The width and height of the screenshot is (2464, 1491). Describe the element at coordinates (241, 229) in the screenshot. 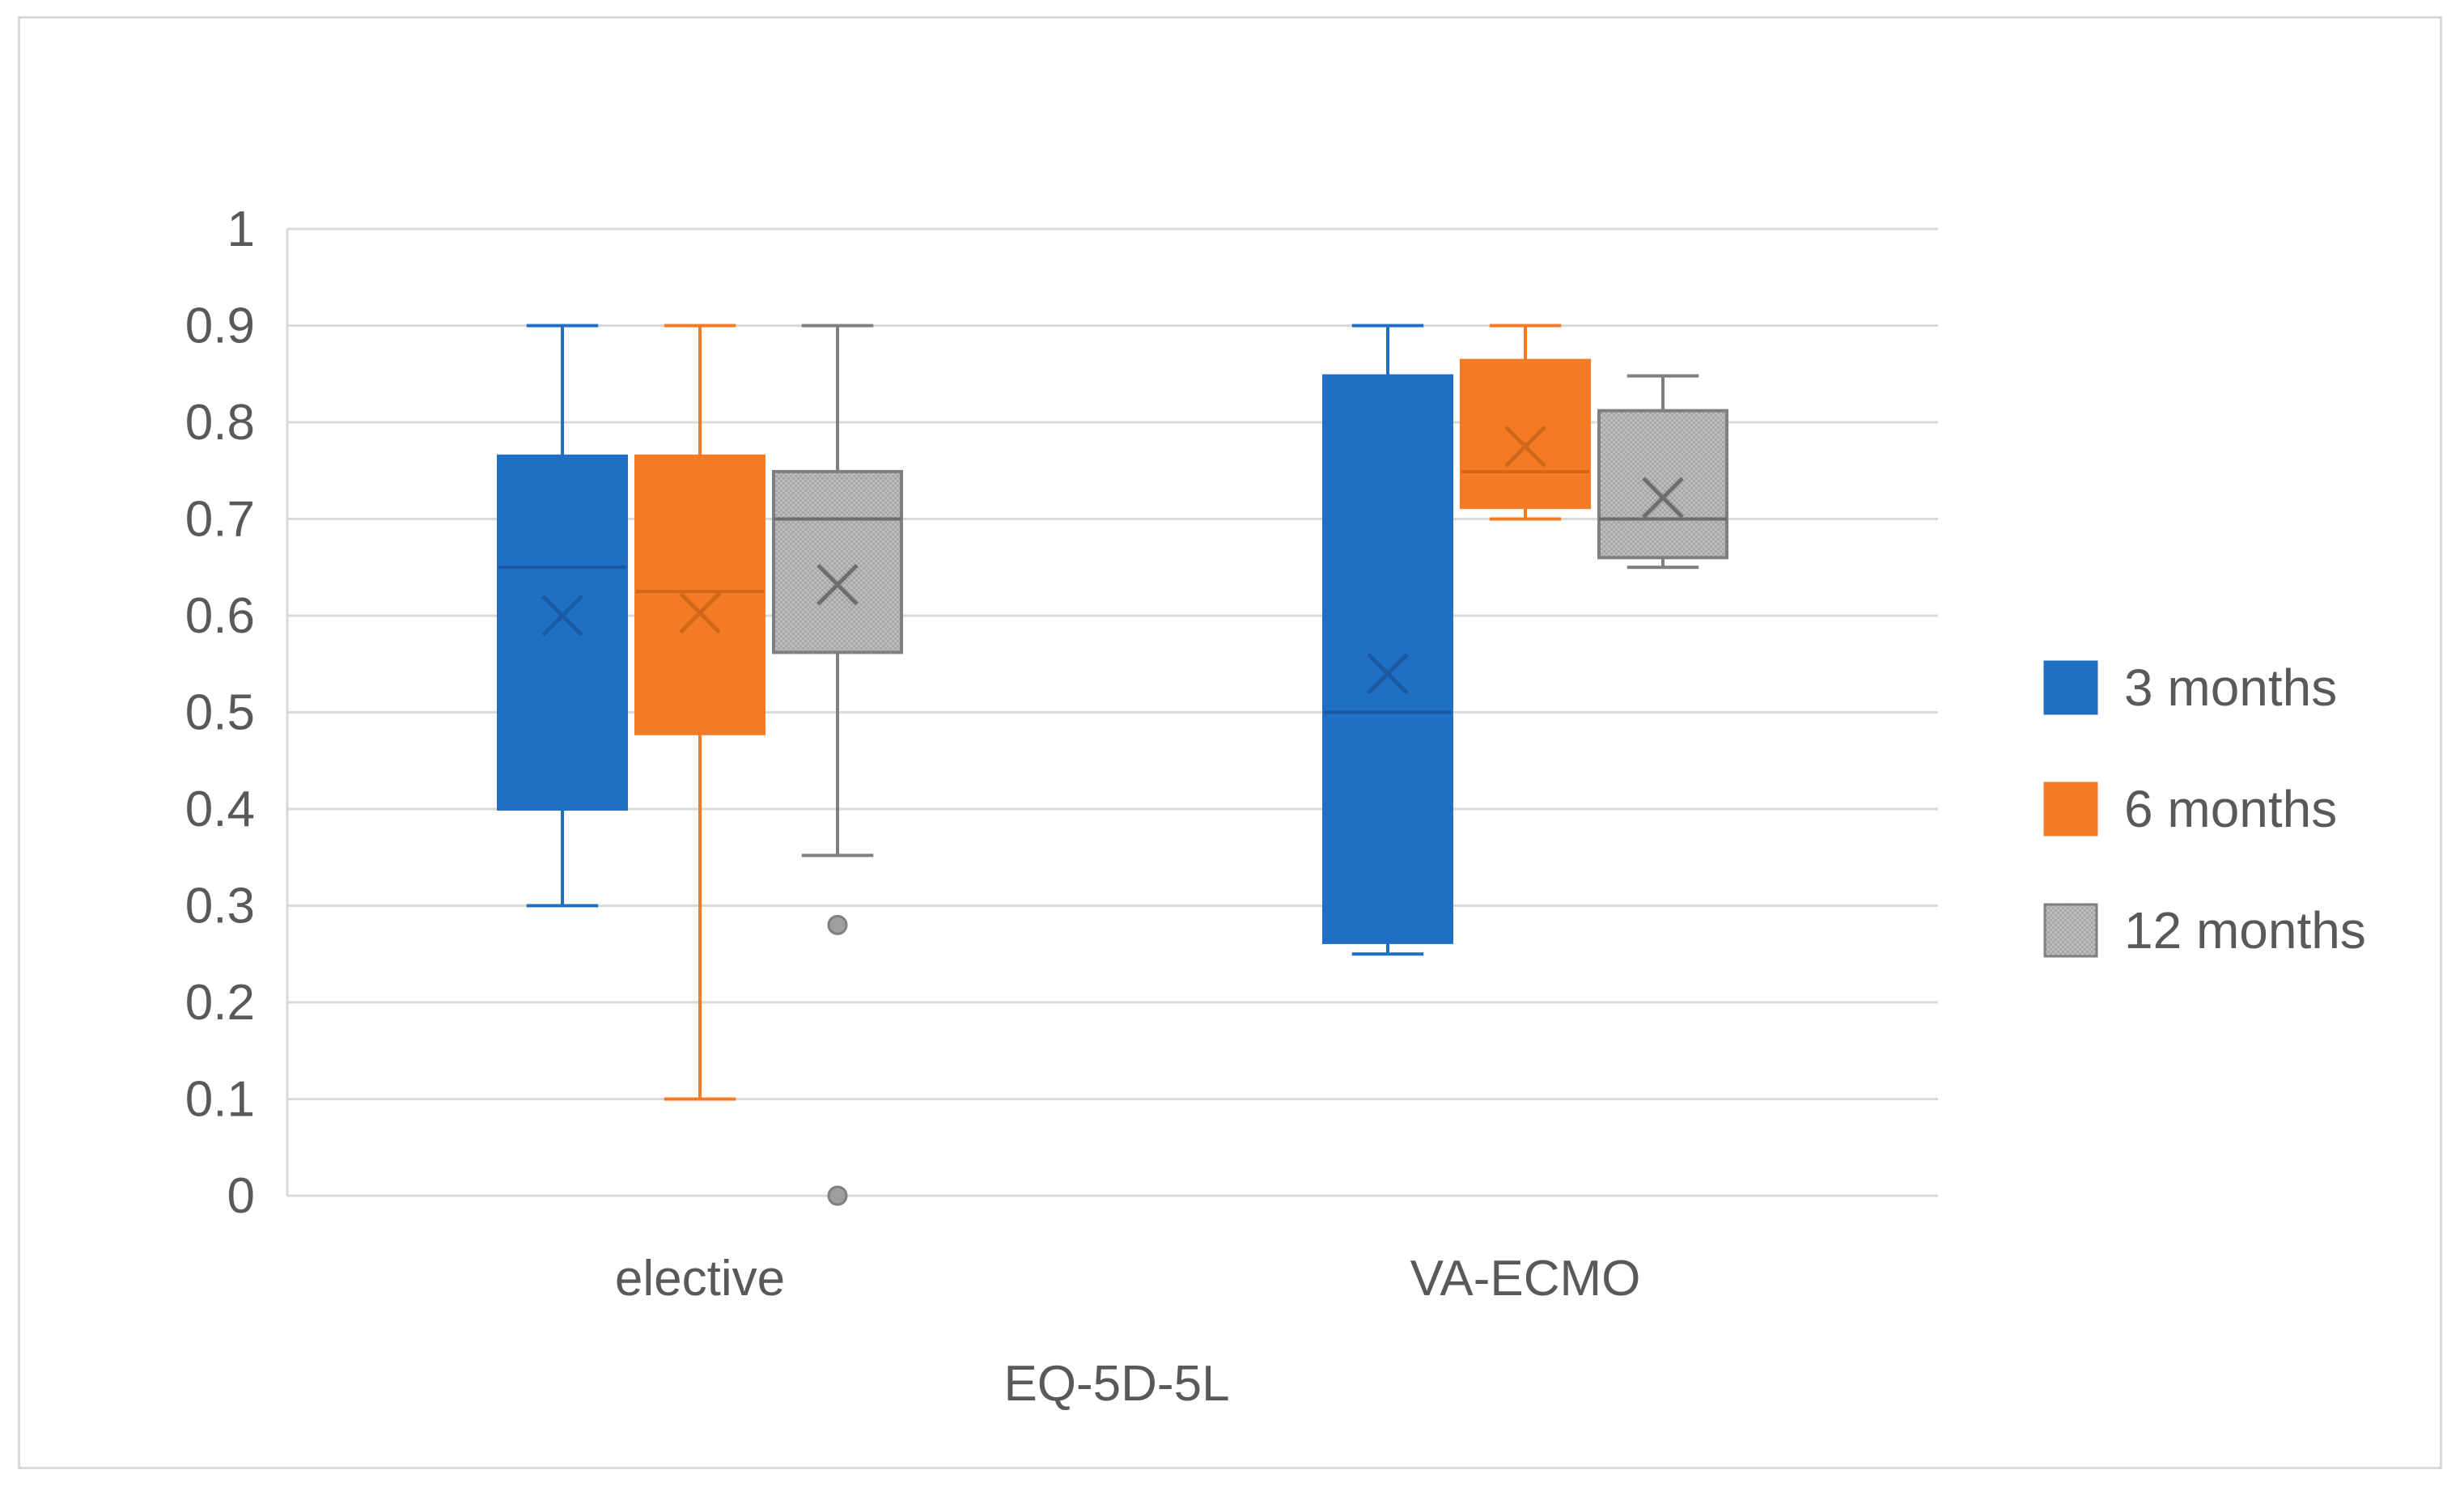

I see `y-tick-label: 1` at that location.